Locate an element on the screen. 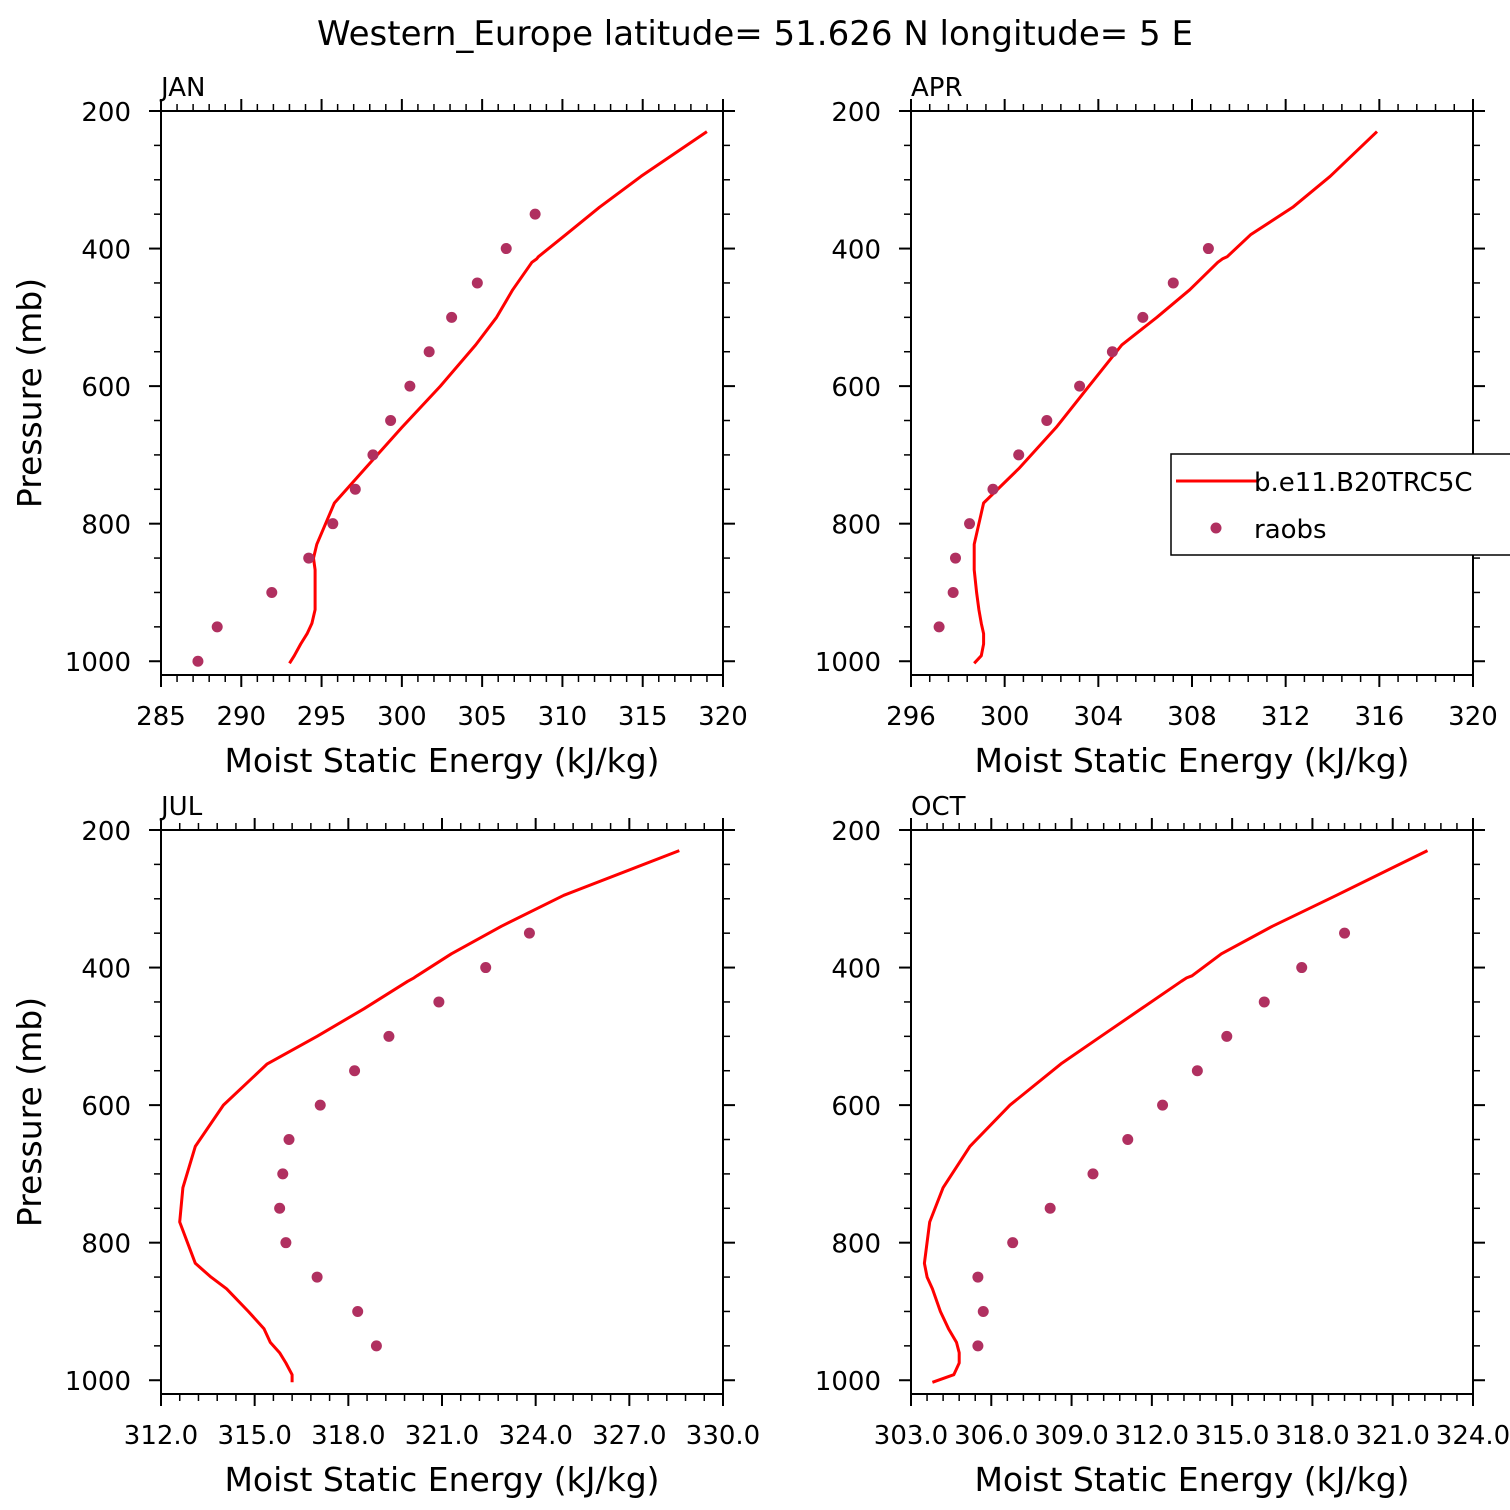  panel-label: OCT is located at coordinates (938, 807).